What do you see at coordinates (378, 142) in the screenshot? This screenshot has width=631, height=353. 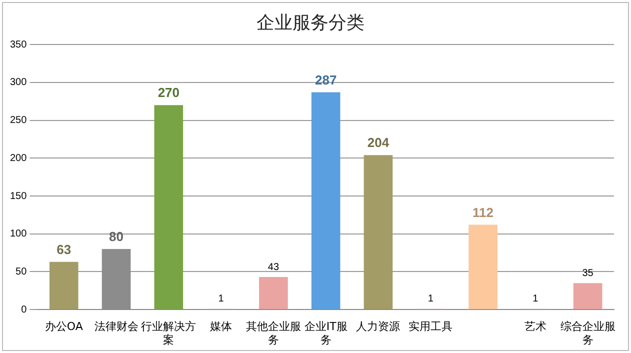 I see `data-label: 204` at bounding box center [378, 142].